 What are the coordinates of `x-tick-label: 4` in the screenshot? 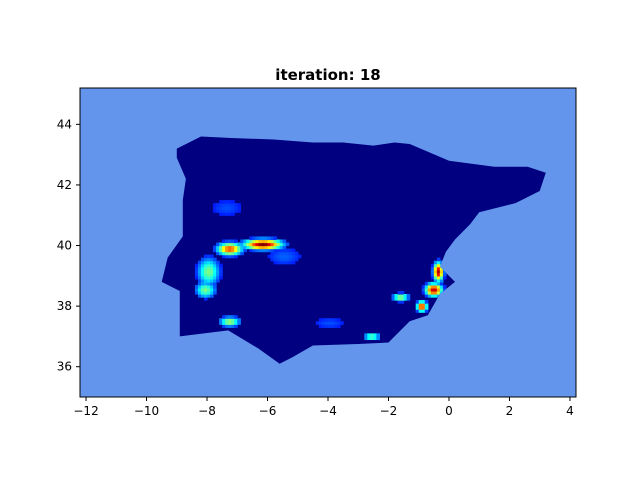 It's located at (570, 411).